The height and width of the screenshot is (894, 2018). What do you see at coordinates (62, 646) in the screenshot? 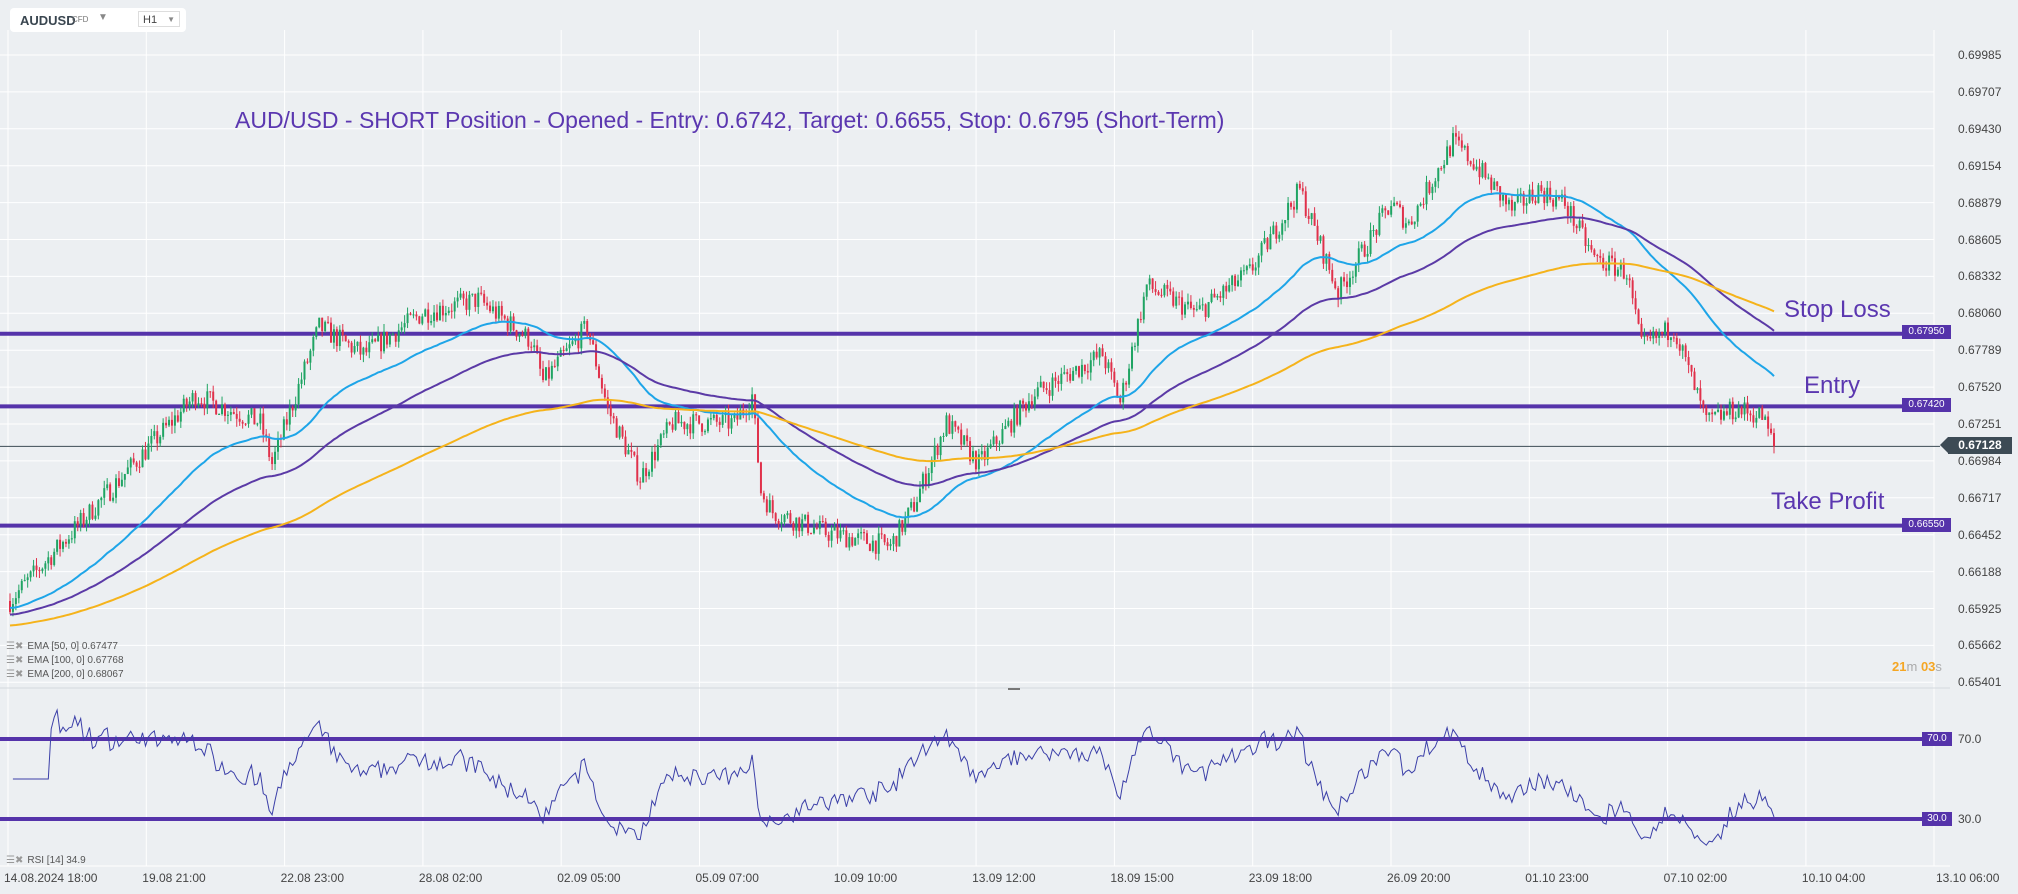
I see `indicator-legend-ema50: ☰✖ EMA [50, 0] 0.67477` at bounding box center [62, 646].